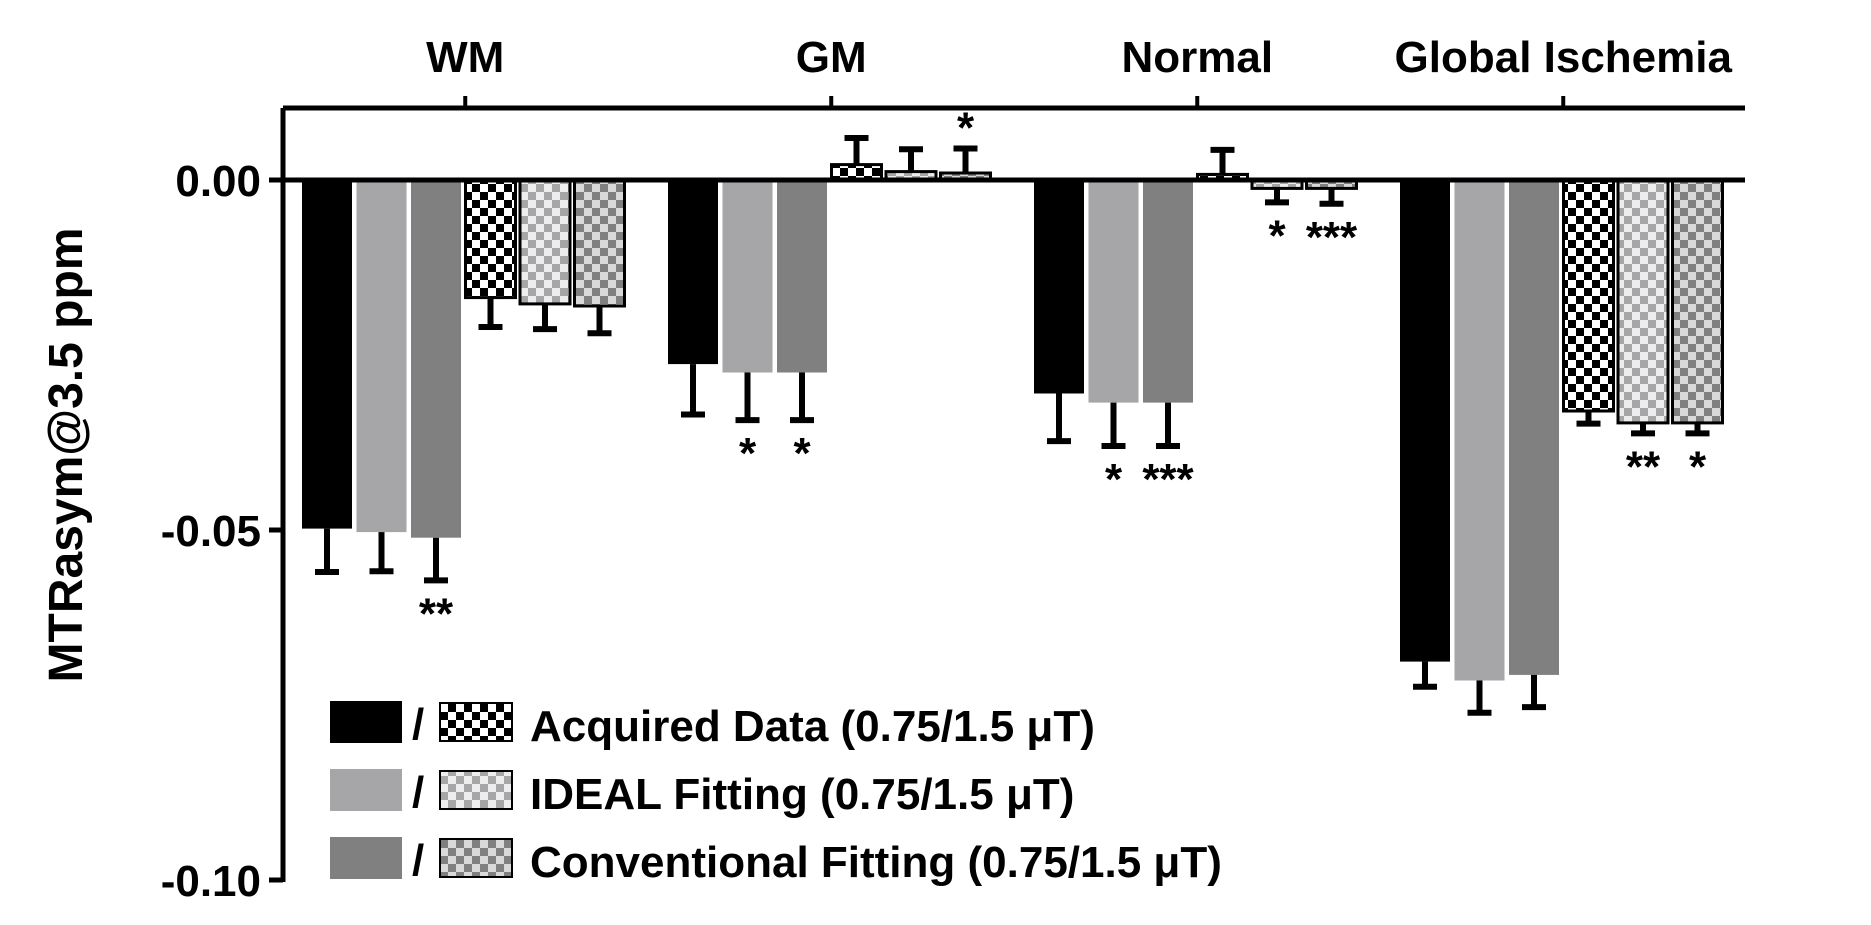  What do you see at coordinates (876, 862) in the screenshot?
I see `legend-label: Conventional Fitting (0.75/1.5 μT)` at bounding box center [876, 862].